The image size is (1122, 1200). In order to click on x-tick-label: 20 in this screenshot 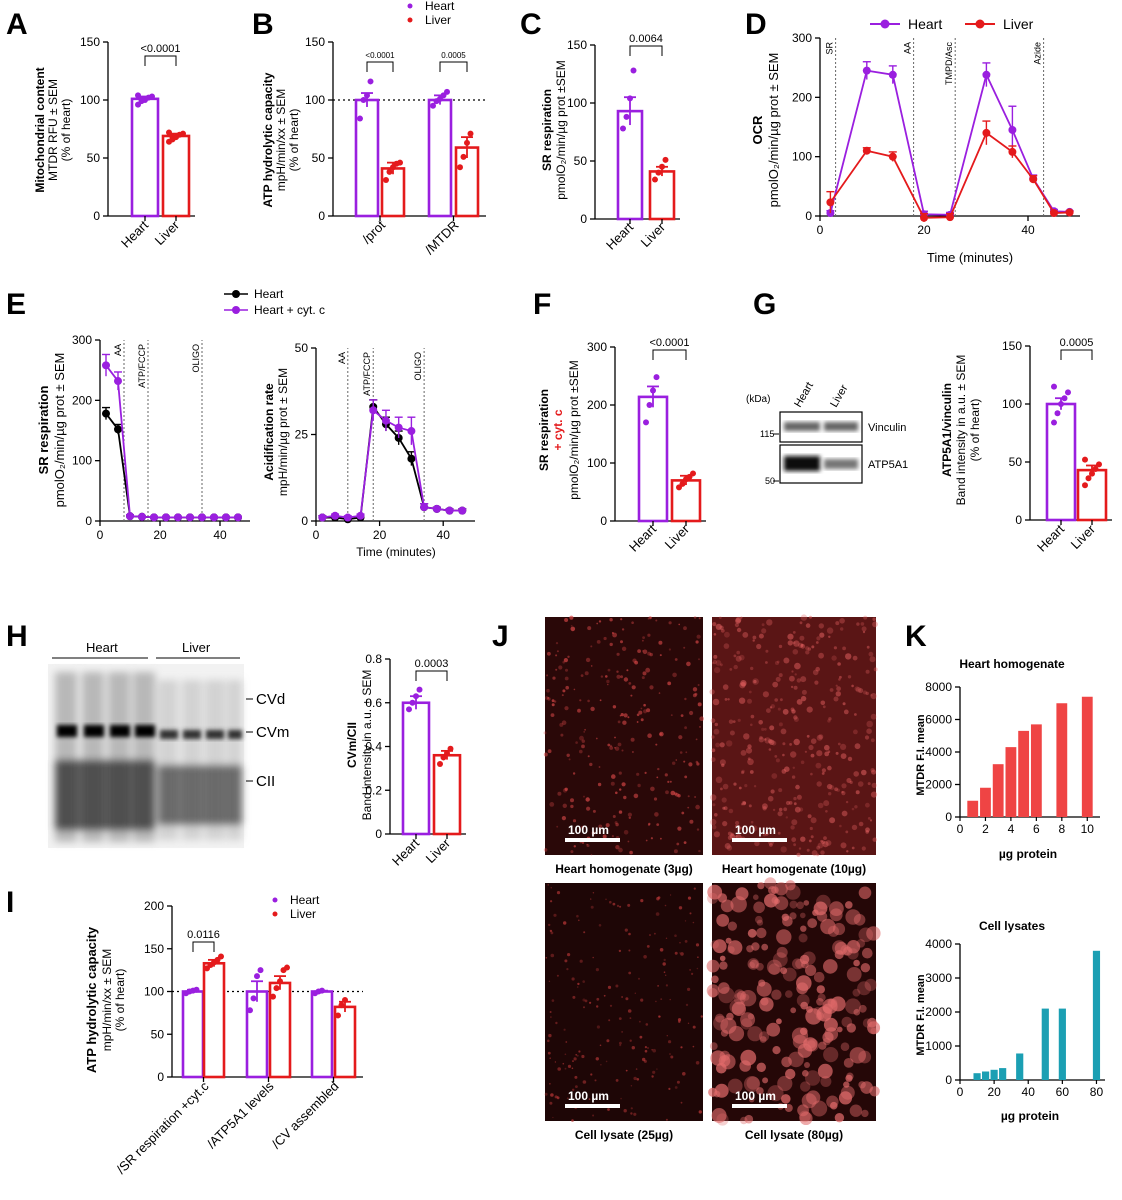, I will do `click(160, 535)`.